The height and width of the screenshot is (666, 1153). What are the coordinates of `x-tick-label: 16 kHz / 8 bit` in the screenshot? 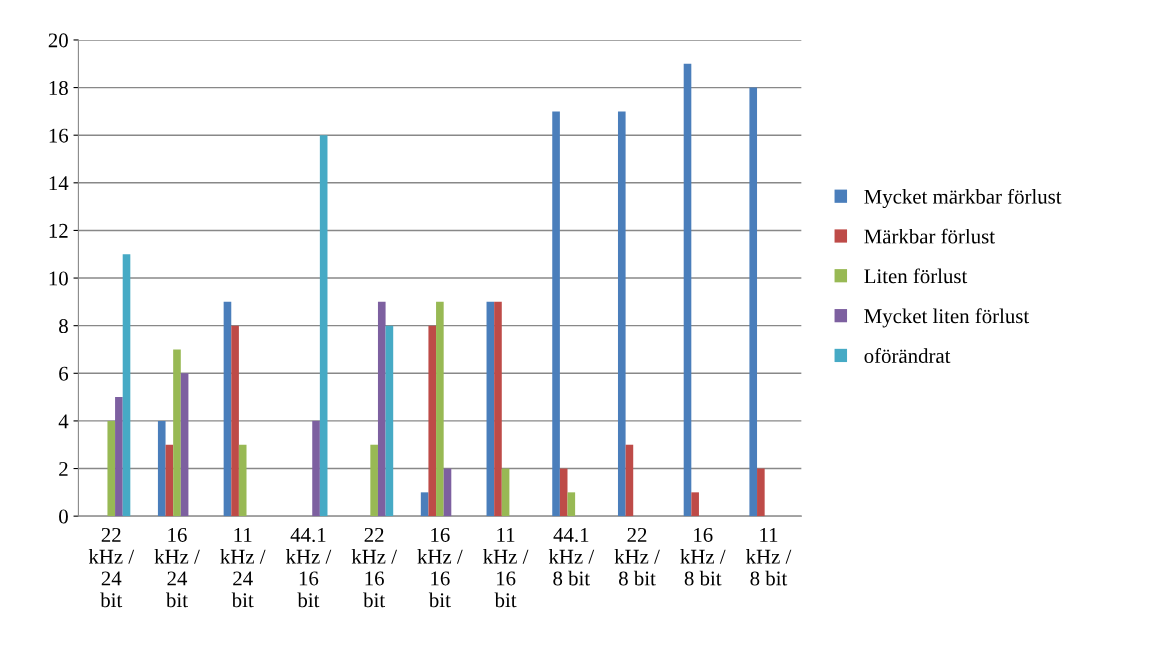 It's located at (703, 556).